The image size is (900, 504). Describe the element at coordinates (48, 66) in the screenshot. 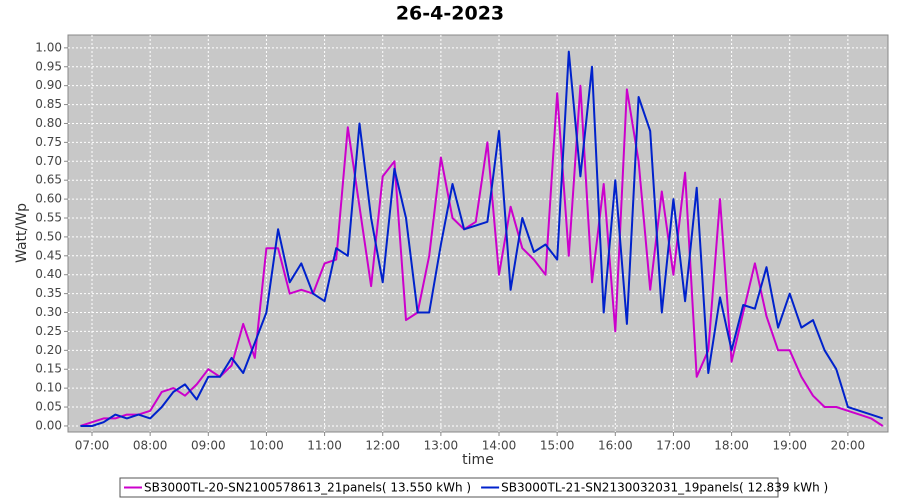

I see `y-tick-label: 0.95` at that location.